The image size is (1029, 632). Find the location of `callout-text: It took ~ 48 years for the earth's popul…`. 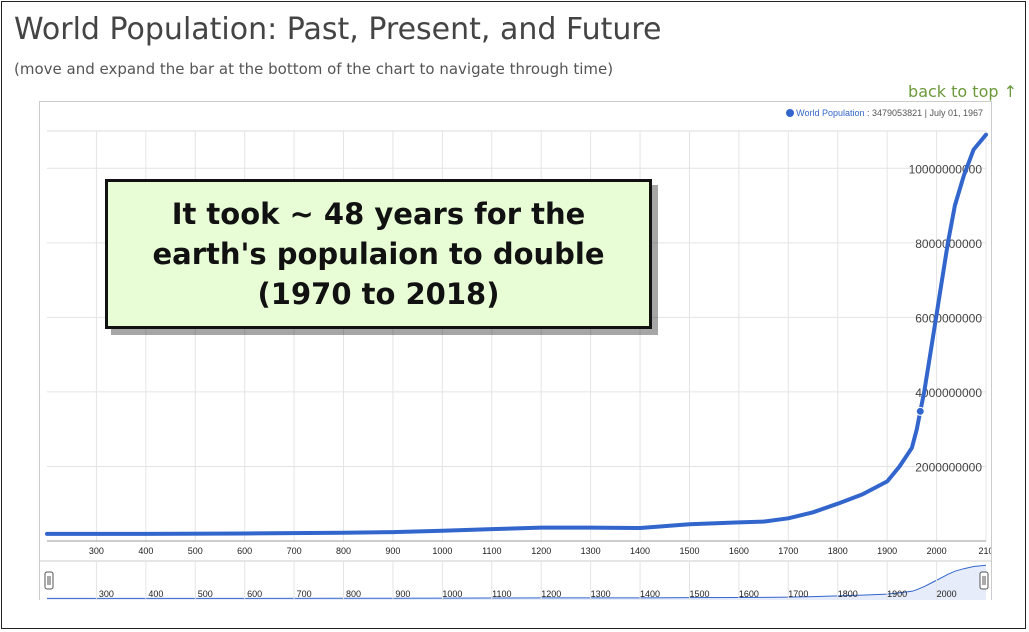

callout-text: It took ~ 48 years for the earth's popul… is located at coordinates (378, 254).